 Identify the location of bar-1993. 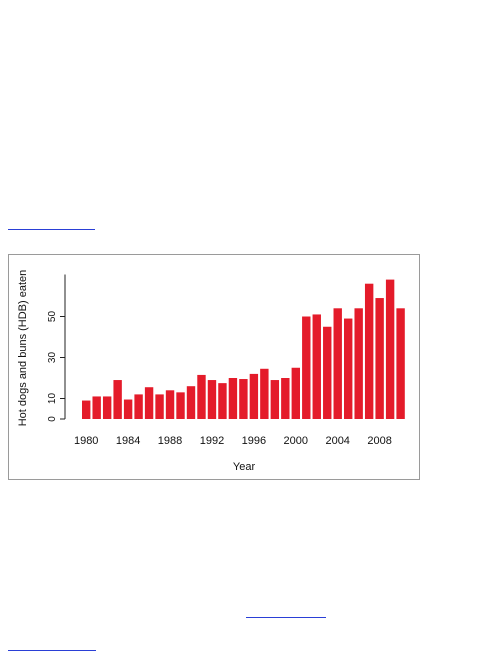
(222, 401).